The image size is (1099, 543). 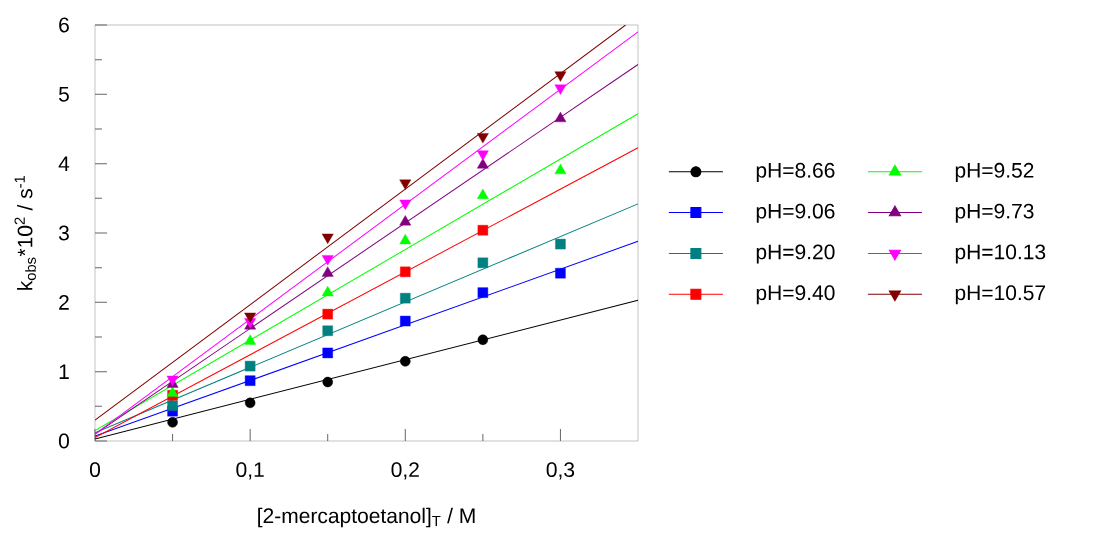 What do you see at coordinates (795, 172) in the screenshot?
I see `legend-label: pH=8.66` at bounding box center [795, 172].